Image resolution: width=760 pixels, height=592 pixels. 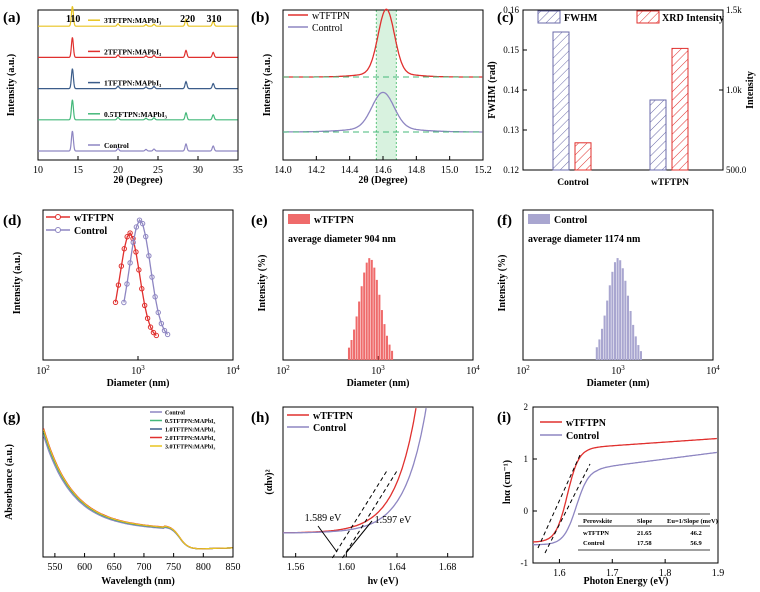 I want to click on table-cell: 21.65, so click(x=644, y=533).